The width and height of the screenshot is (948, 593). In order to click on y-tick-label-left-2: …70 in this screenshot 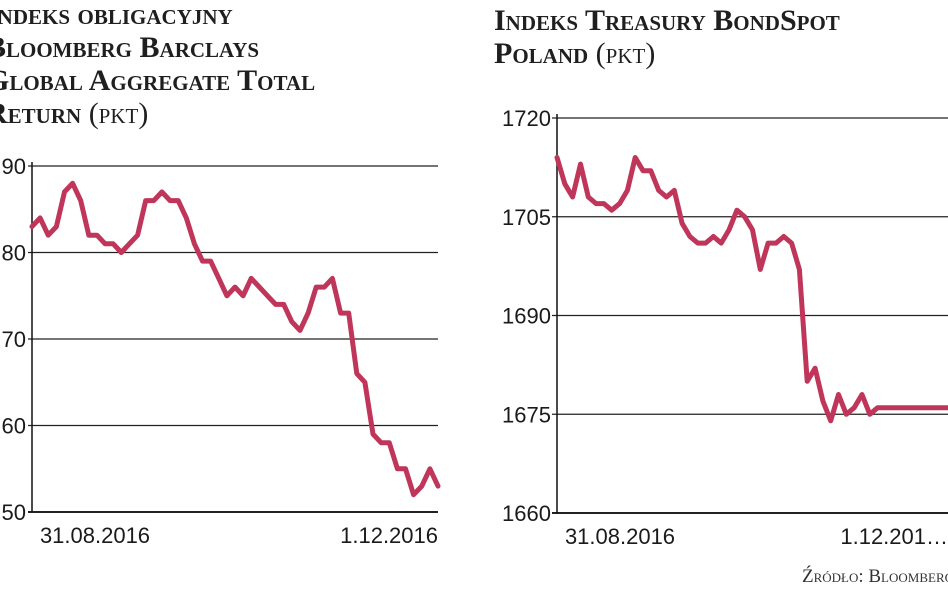, I will do `click(13, 339)`.